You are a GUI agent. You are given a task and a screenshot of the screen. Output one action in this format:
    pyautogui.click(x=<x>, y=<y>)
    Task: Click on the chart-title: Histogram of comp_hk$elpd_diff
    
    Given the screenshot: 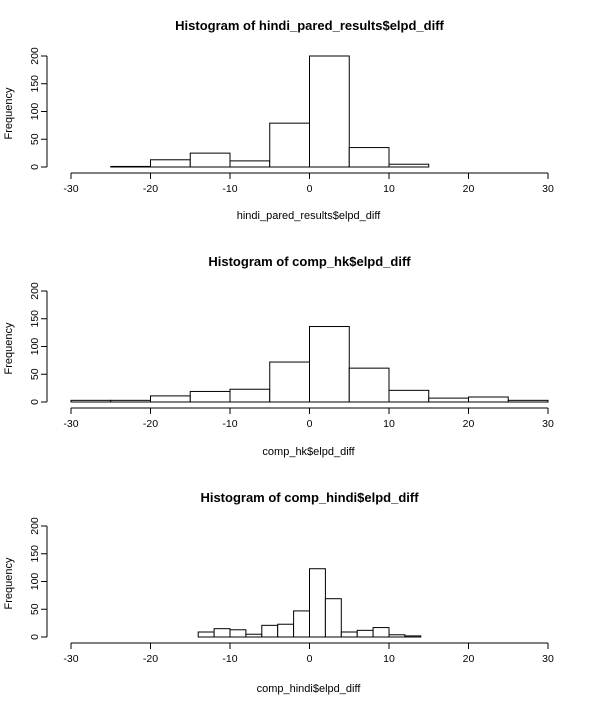 What is the action you would take?
    pyautogui.click(x=309, y=261)
    